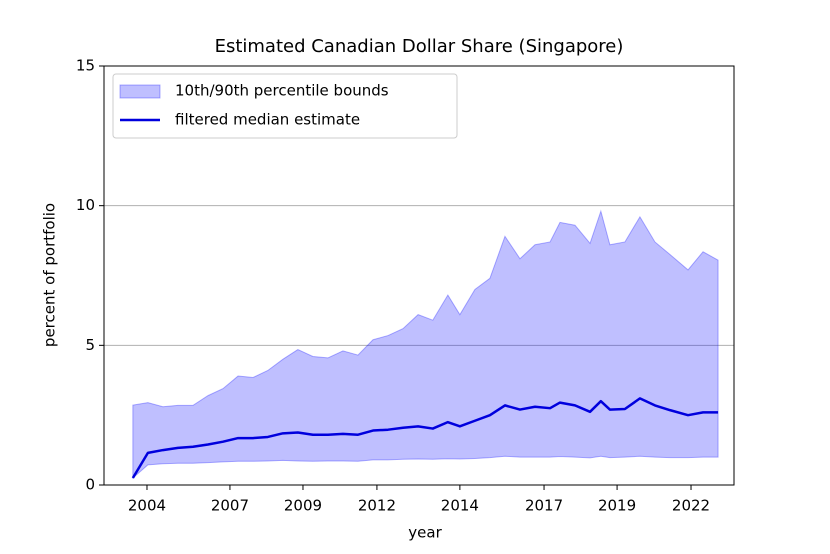 The image size is (830, 554). What do you see at coordinates (617, 506) in the screenshot?
I see `x-tick-label: 2019` at bounding box center [617, 506].